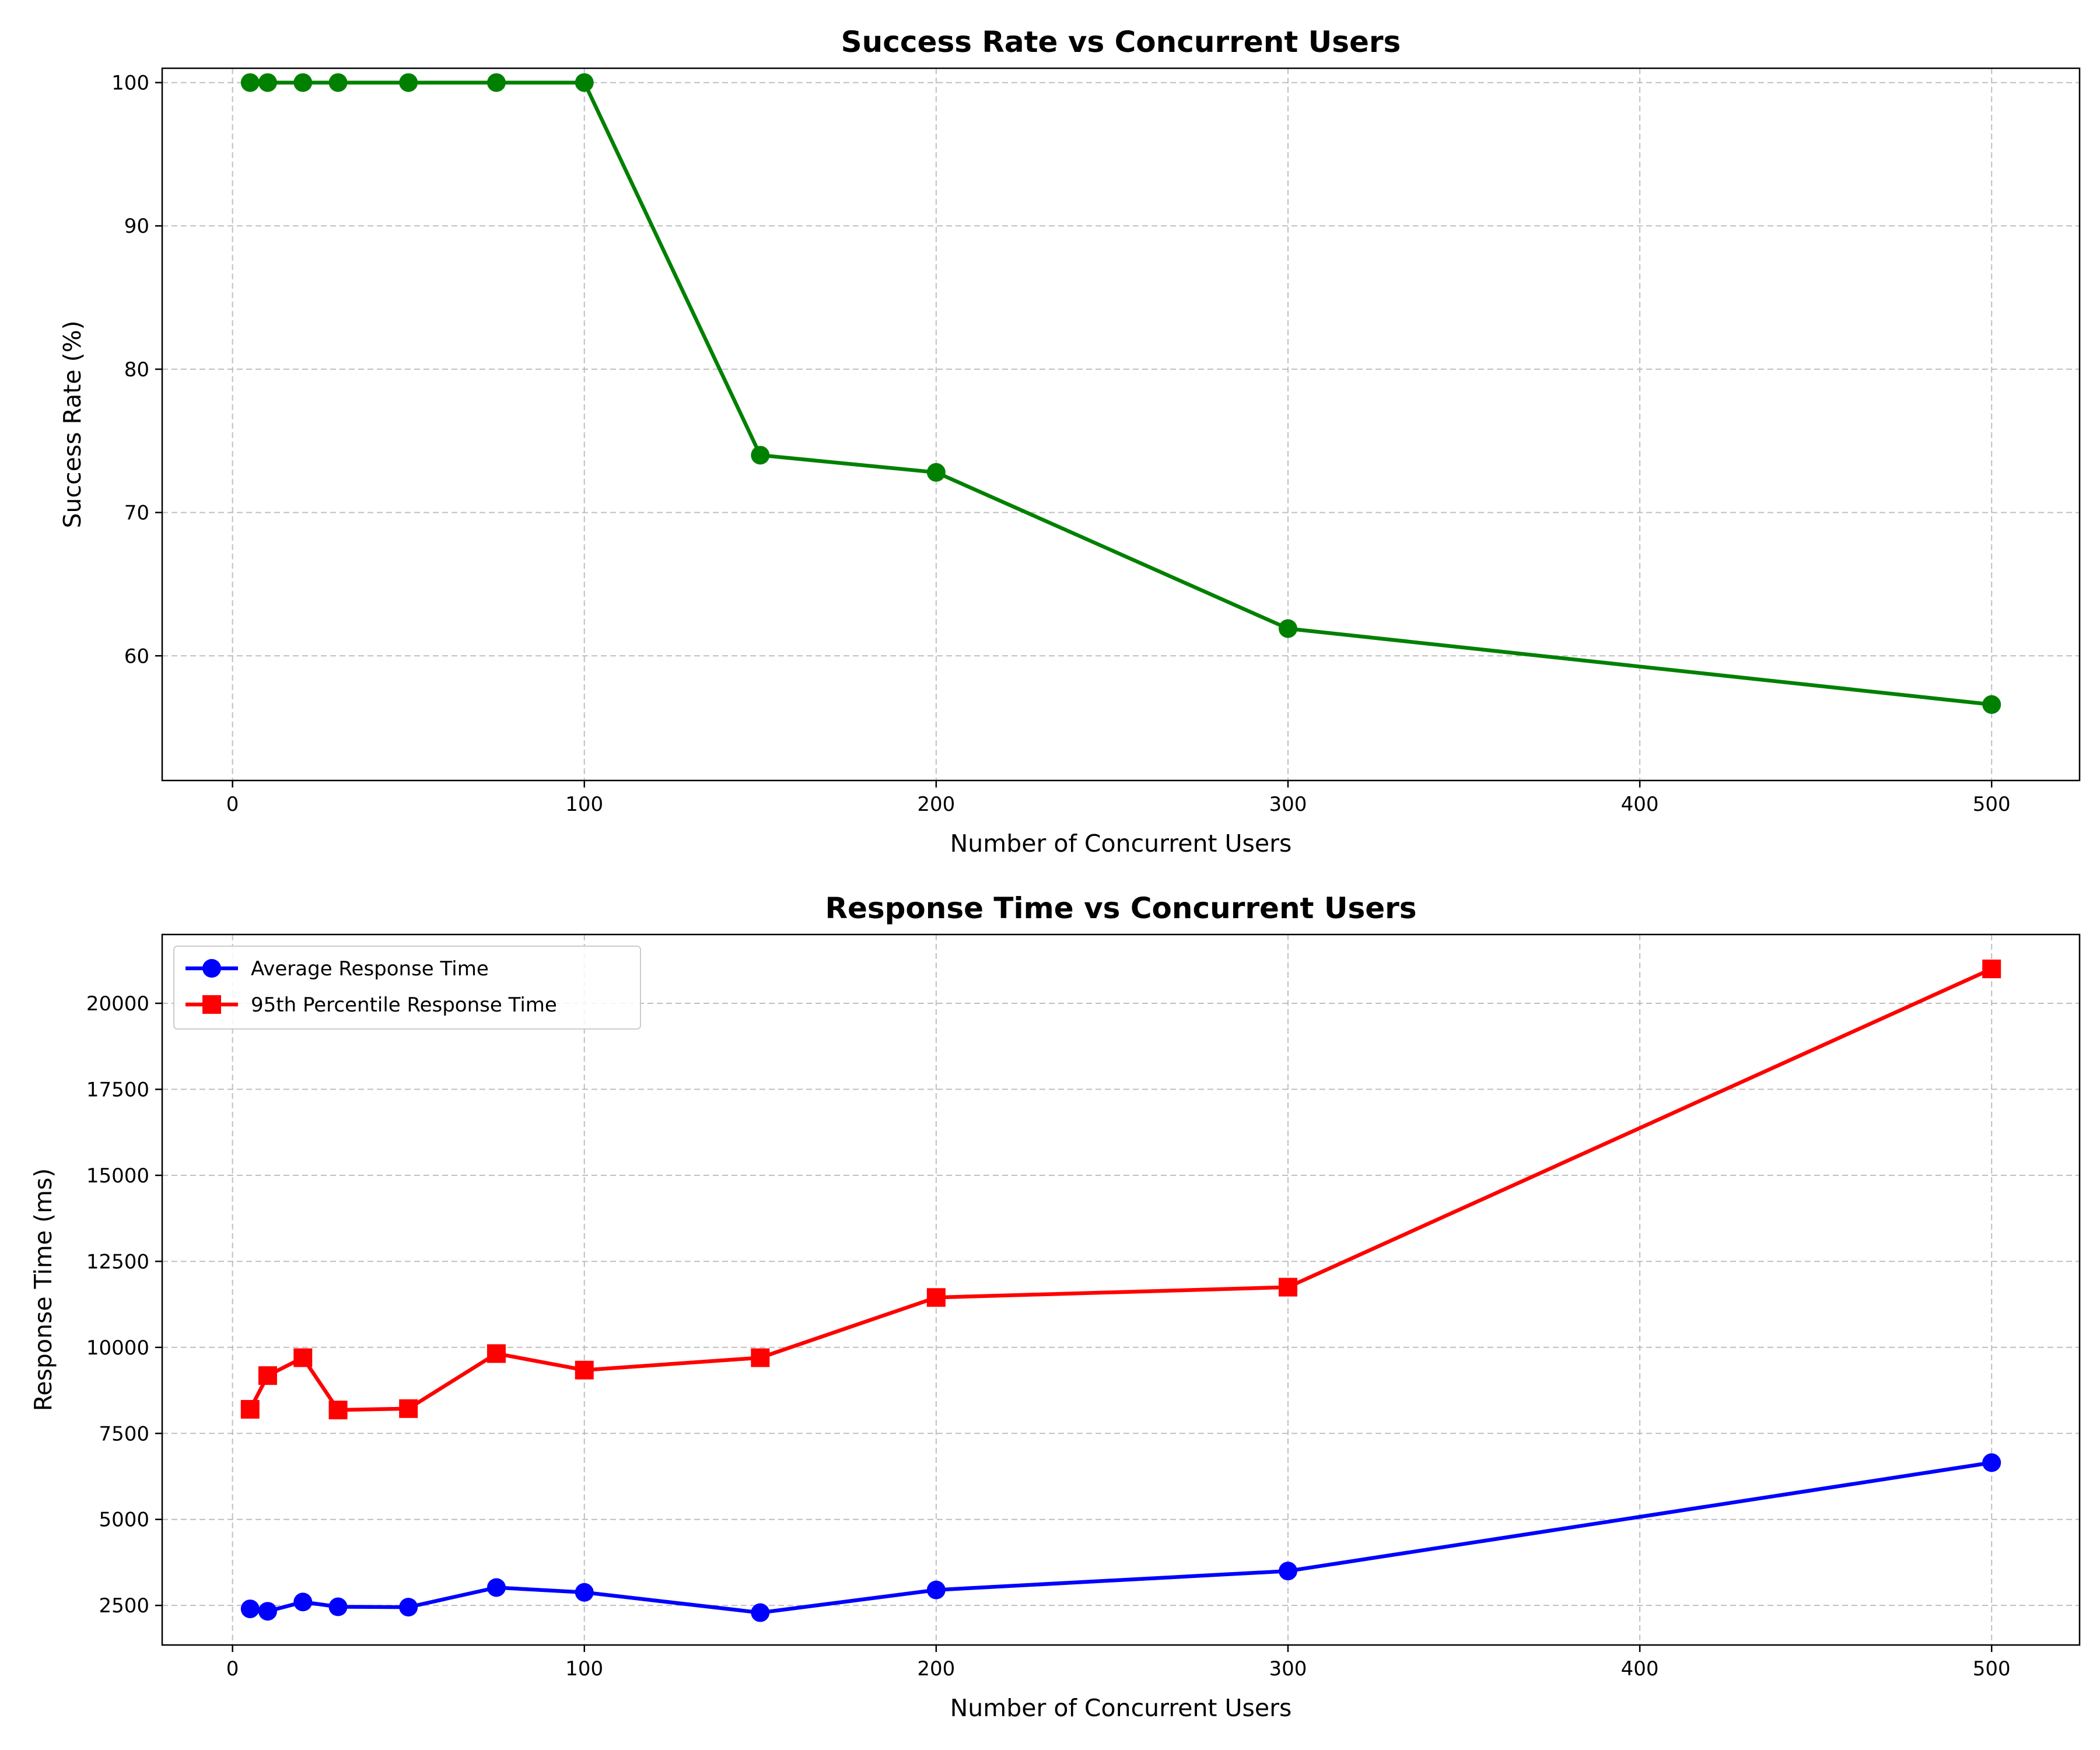 The image size is (2100, 1750). I want to click on legend-entry-95th-percentile: 95th Percentile Response Time, so click(371, 1005).